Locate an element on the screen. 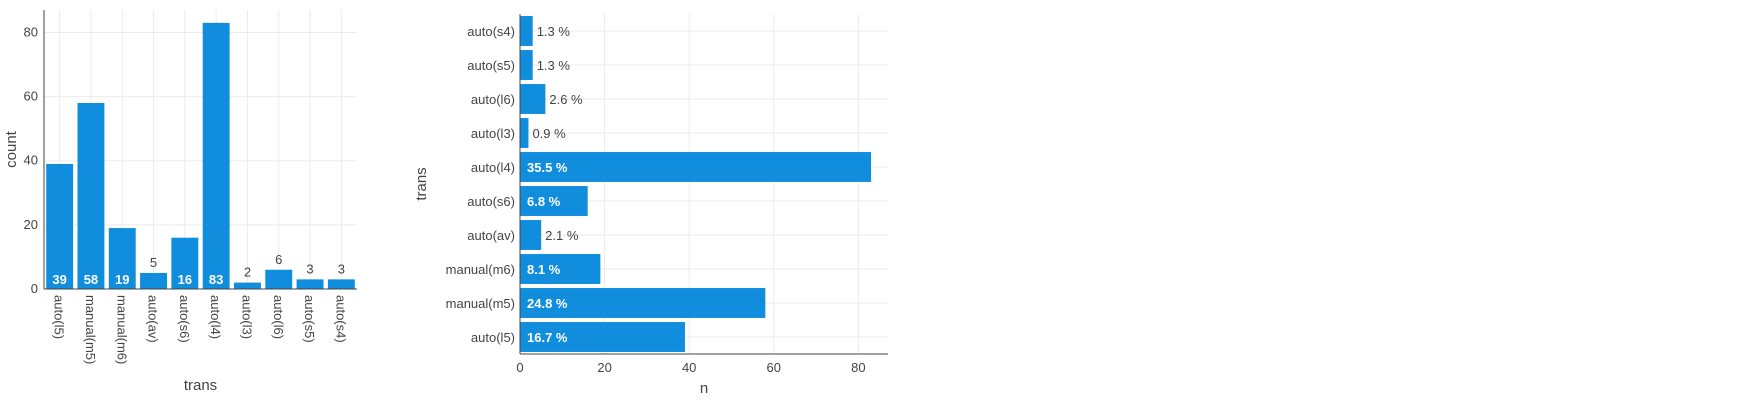 This screenshot has width=1744, height=400. x-tick-label: 0 is located at coordinates (519, 367).